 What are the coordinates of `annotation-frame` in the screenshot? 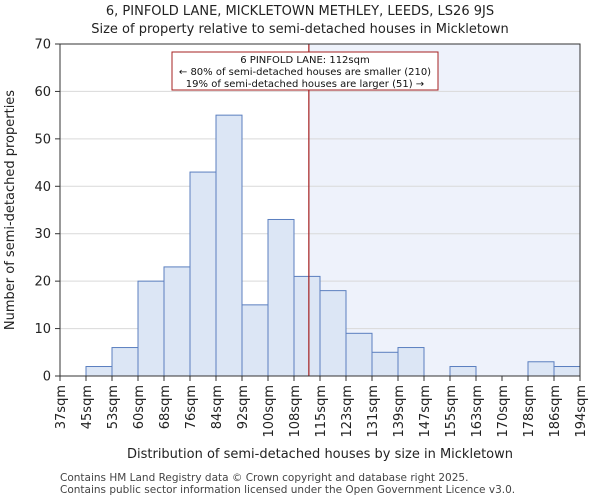 It's located at (305, 71).